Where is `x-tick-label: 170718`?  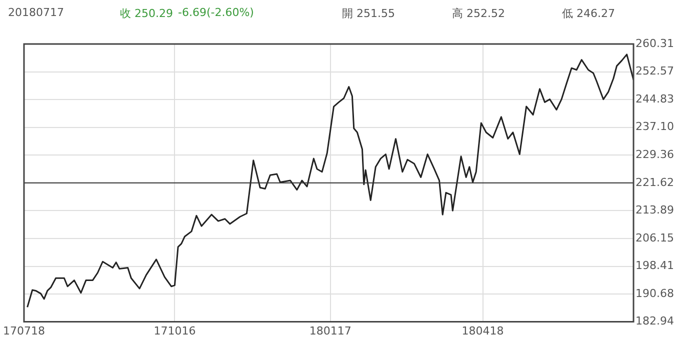 x-tick-label: 170718 is located at coordinates (23, 331).